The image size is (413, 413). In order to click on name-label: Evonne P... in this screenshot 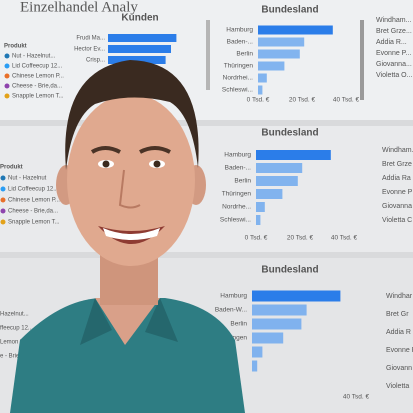, I will do `click(393, 53)`.